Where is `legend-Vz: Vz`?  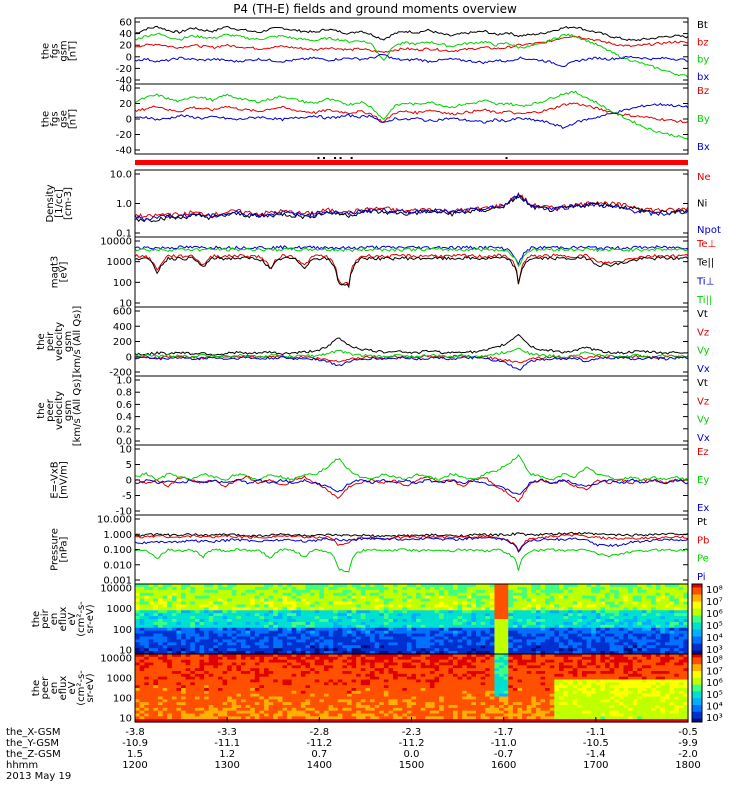
legend-Vz: Vz is located at coordinates (703, 332).